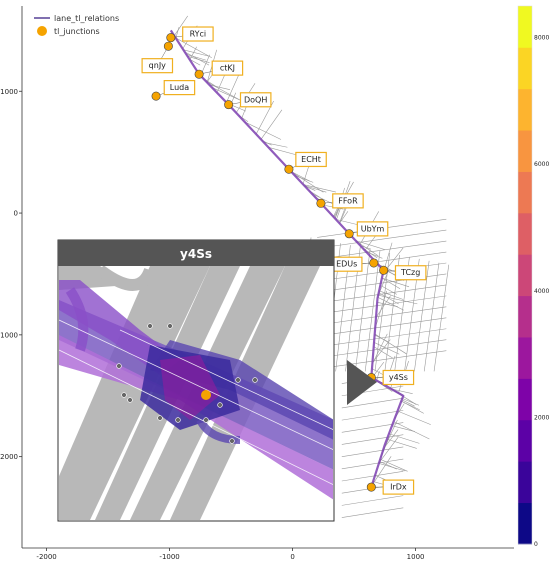 The image size is (552, 562). Describe the element at coordinates (196, 402) in the screenshot. I see `inset-lane-lines` at that location.